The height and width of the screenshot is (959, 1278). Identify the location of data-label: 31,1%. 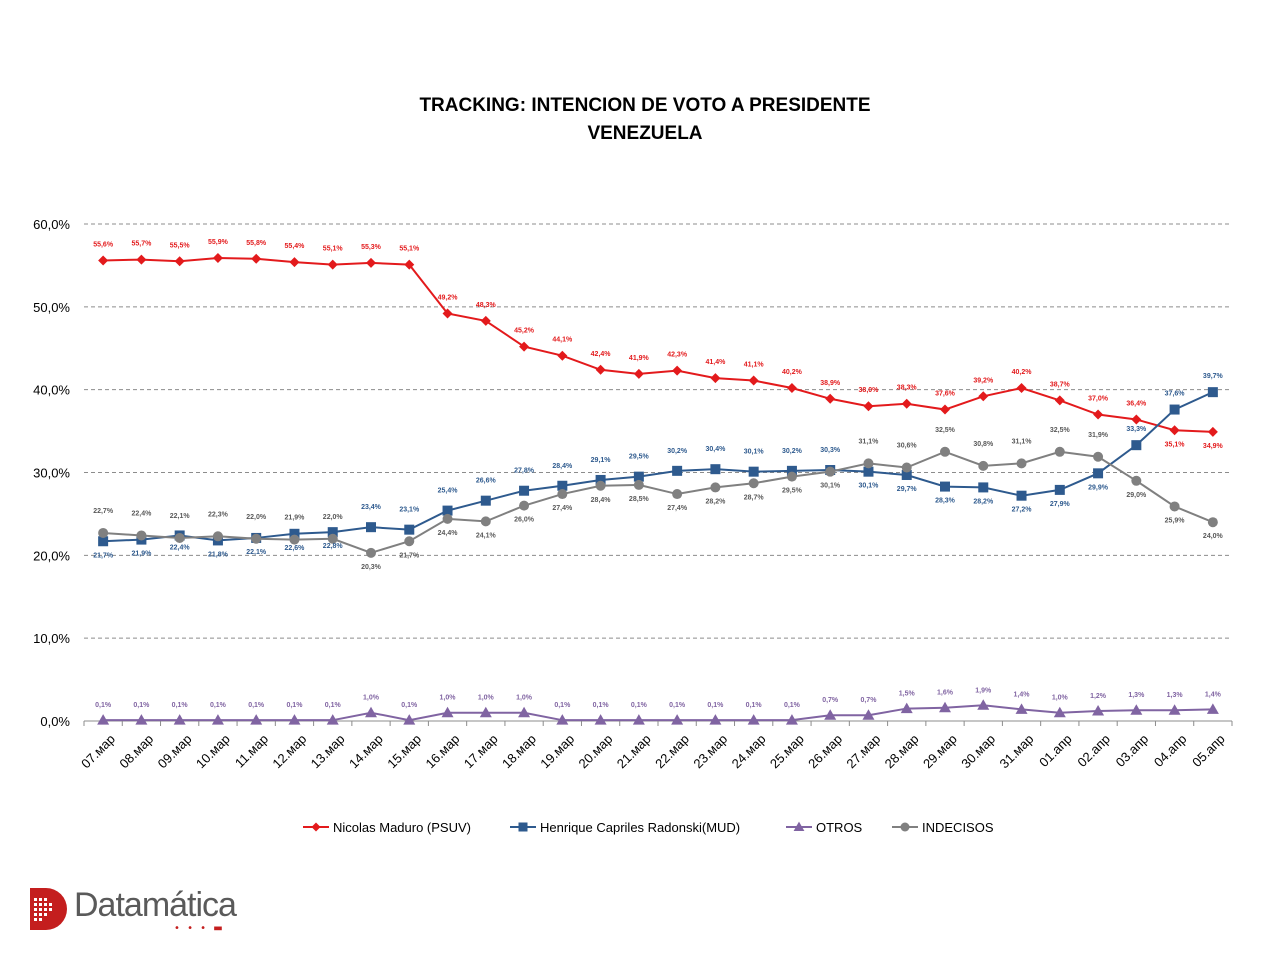
(1022, 441).